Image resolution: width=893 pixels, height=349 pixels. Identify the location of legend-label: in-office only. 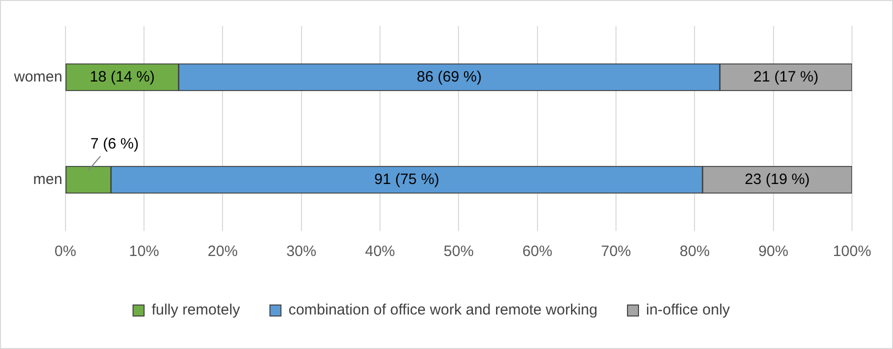
(688, 310).